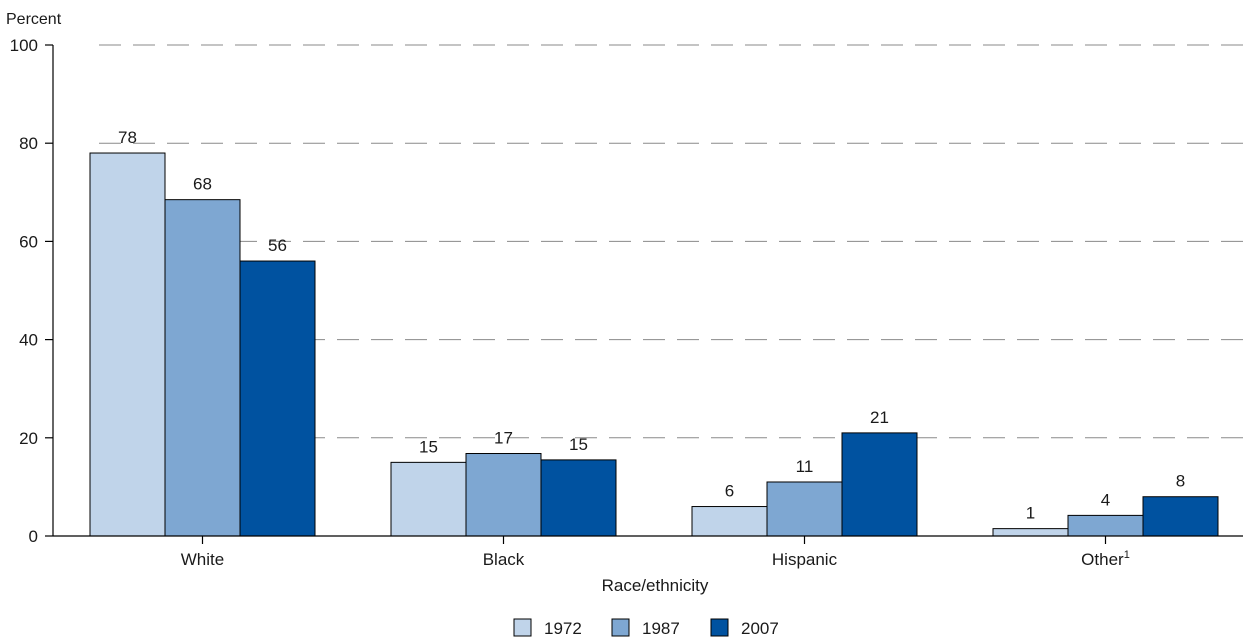 Image resolution: width=1249 pixels, height=639 pixels. I want to click on legend-label-1987: 1987, so click(661, 628).